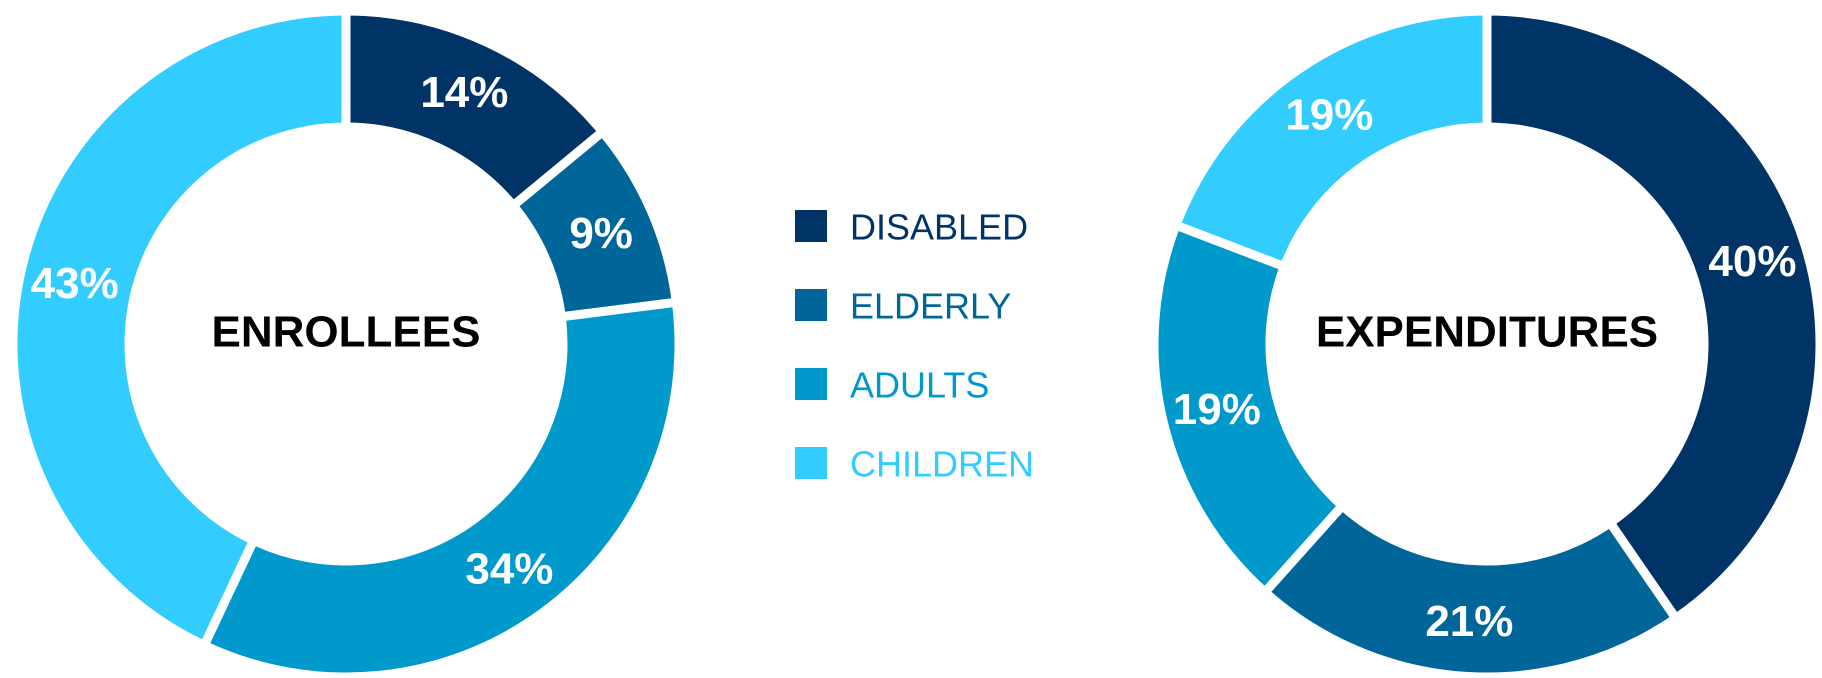 This screenshot has height=678, width=1822. Describe the element at coordinates (811, 305) in the screenshot. I see `legend-swatch-elderly` at that location.